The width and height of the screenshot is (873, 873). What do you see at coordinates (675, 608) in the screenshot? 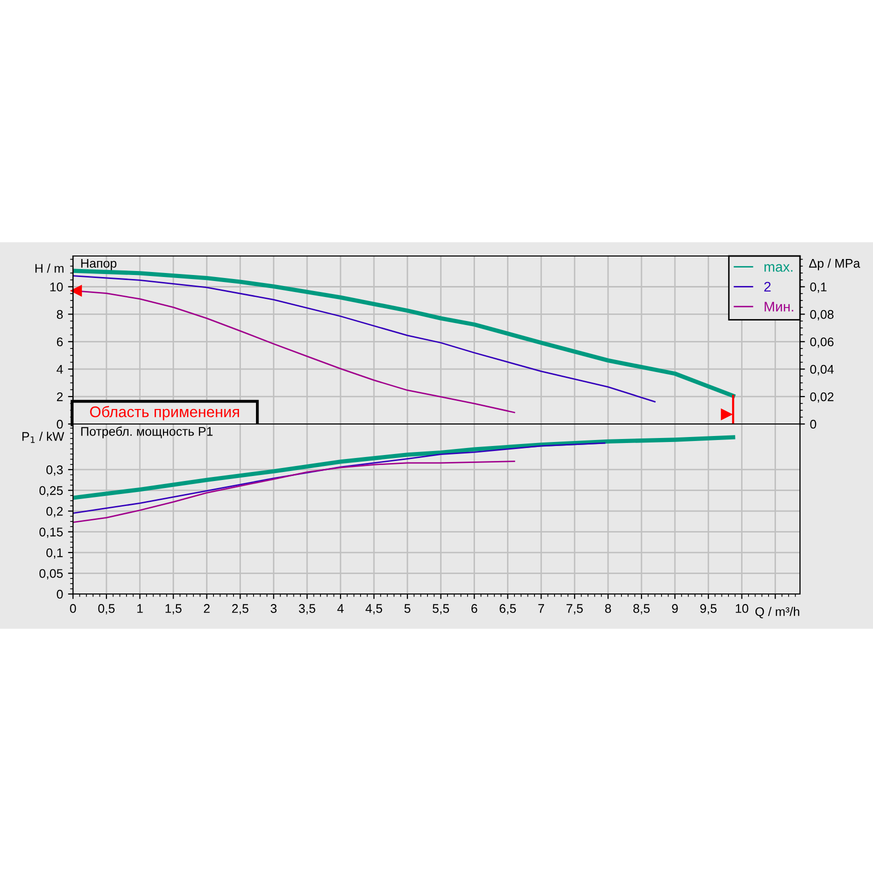
I see `x-tick-label: 9` at bounding box center [675, 608].